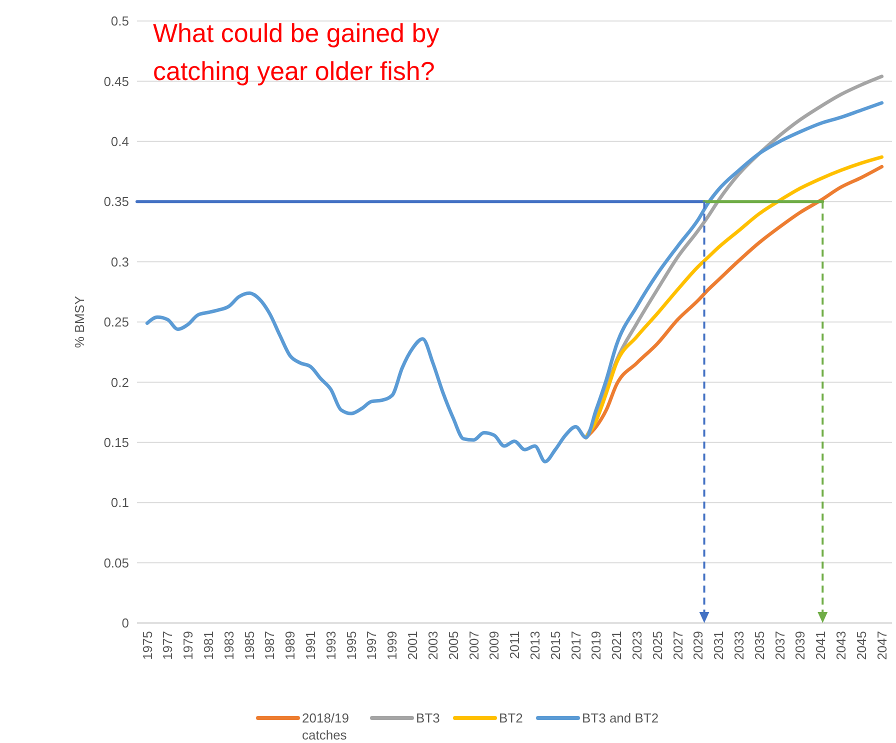 The width and height of the screenshot is (896, 743). I want to click on x-tick-label: 2027, so click(678, 645).